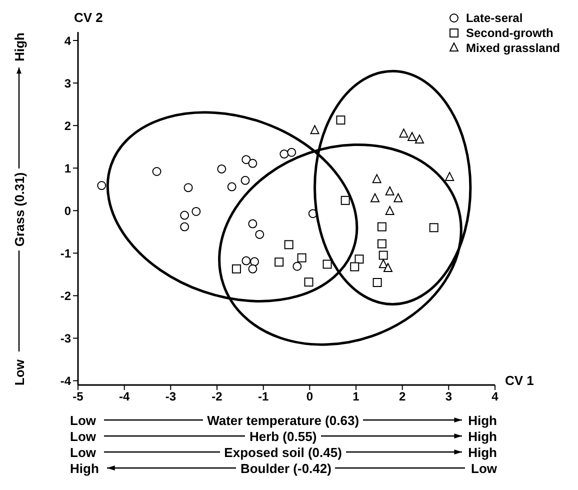 The image size is (578, 490). I want to click on x-axis-title: CV 1, so click(519, 380).